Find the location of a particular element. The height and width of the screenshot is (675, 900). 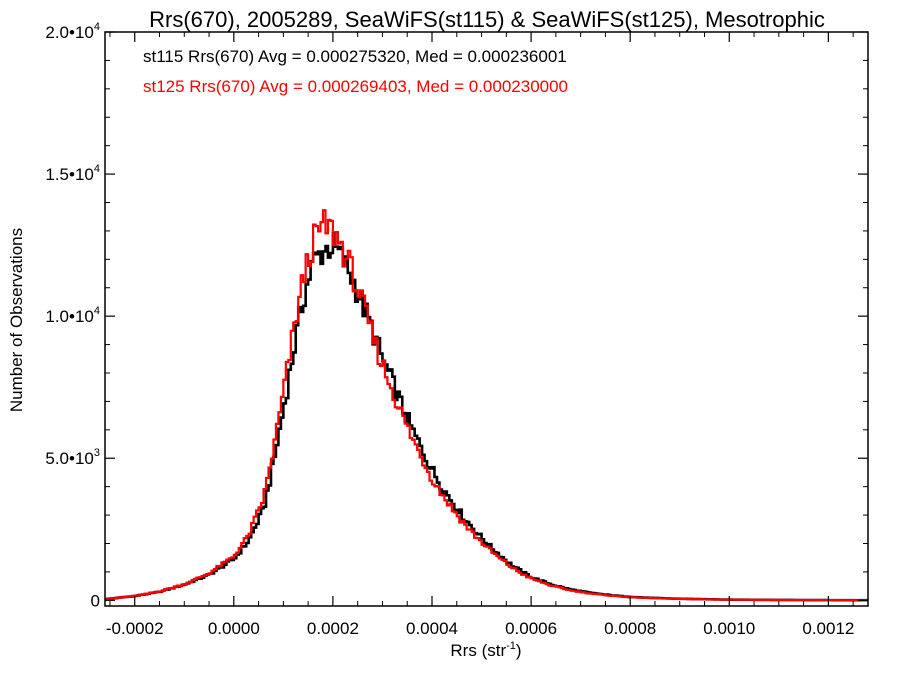

y-tick-label: 0 is located at coordinates (95, 600).